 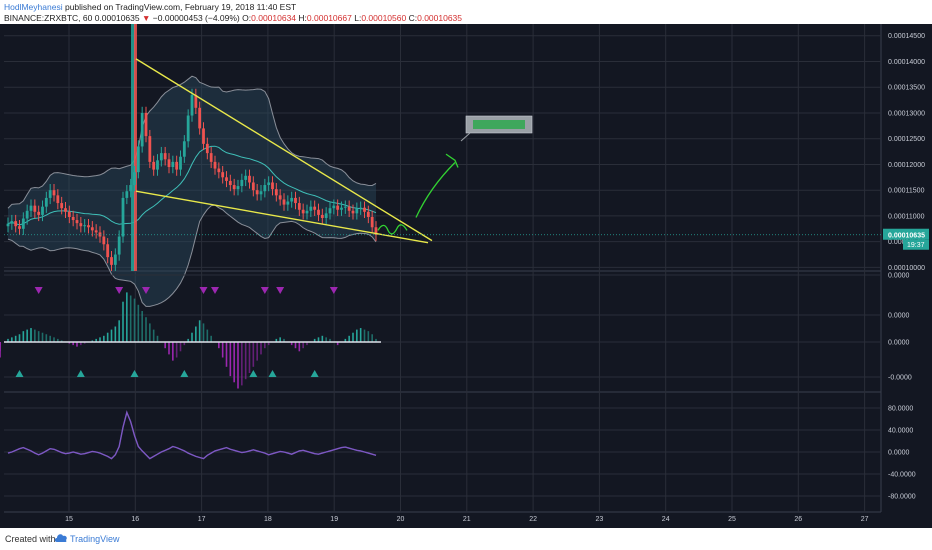 What do you see at coordinates (452, 160) in the screenshot?
I see `arrow-head-icon` at bounding box center [452, 160].